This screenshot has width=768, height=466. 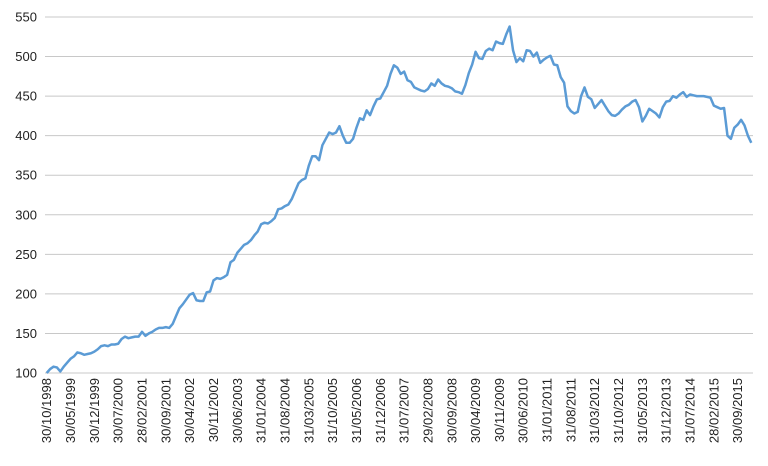 What do you see at coordinates (547, 410) in the screenshot?
I see `x-tick-label: 31/01/2011` at bounding box center [547, 410].